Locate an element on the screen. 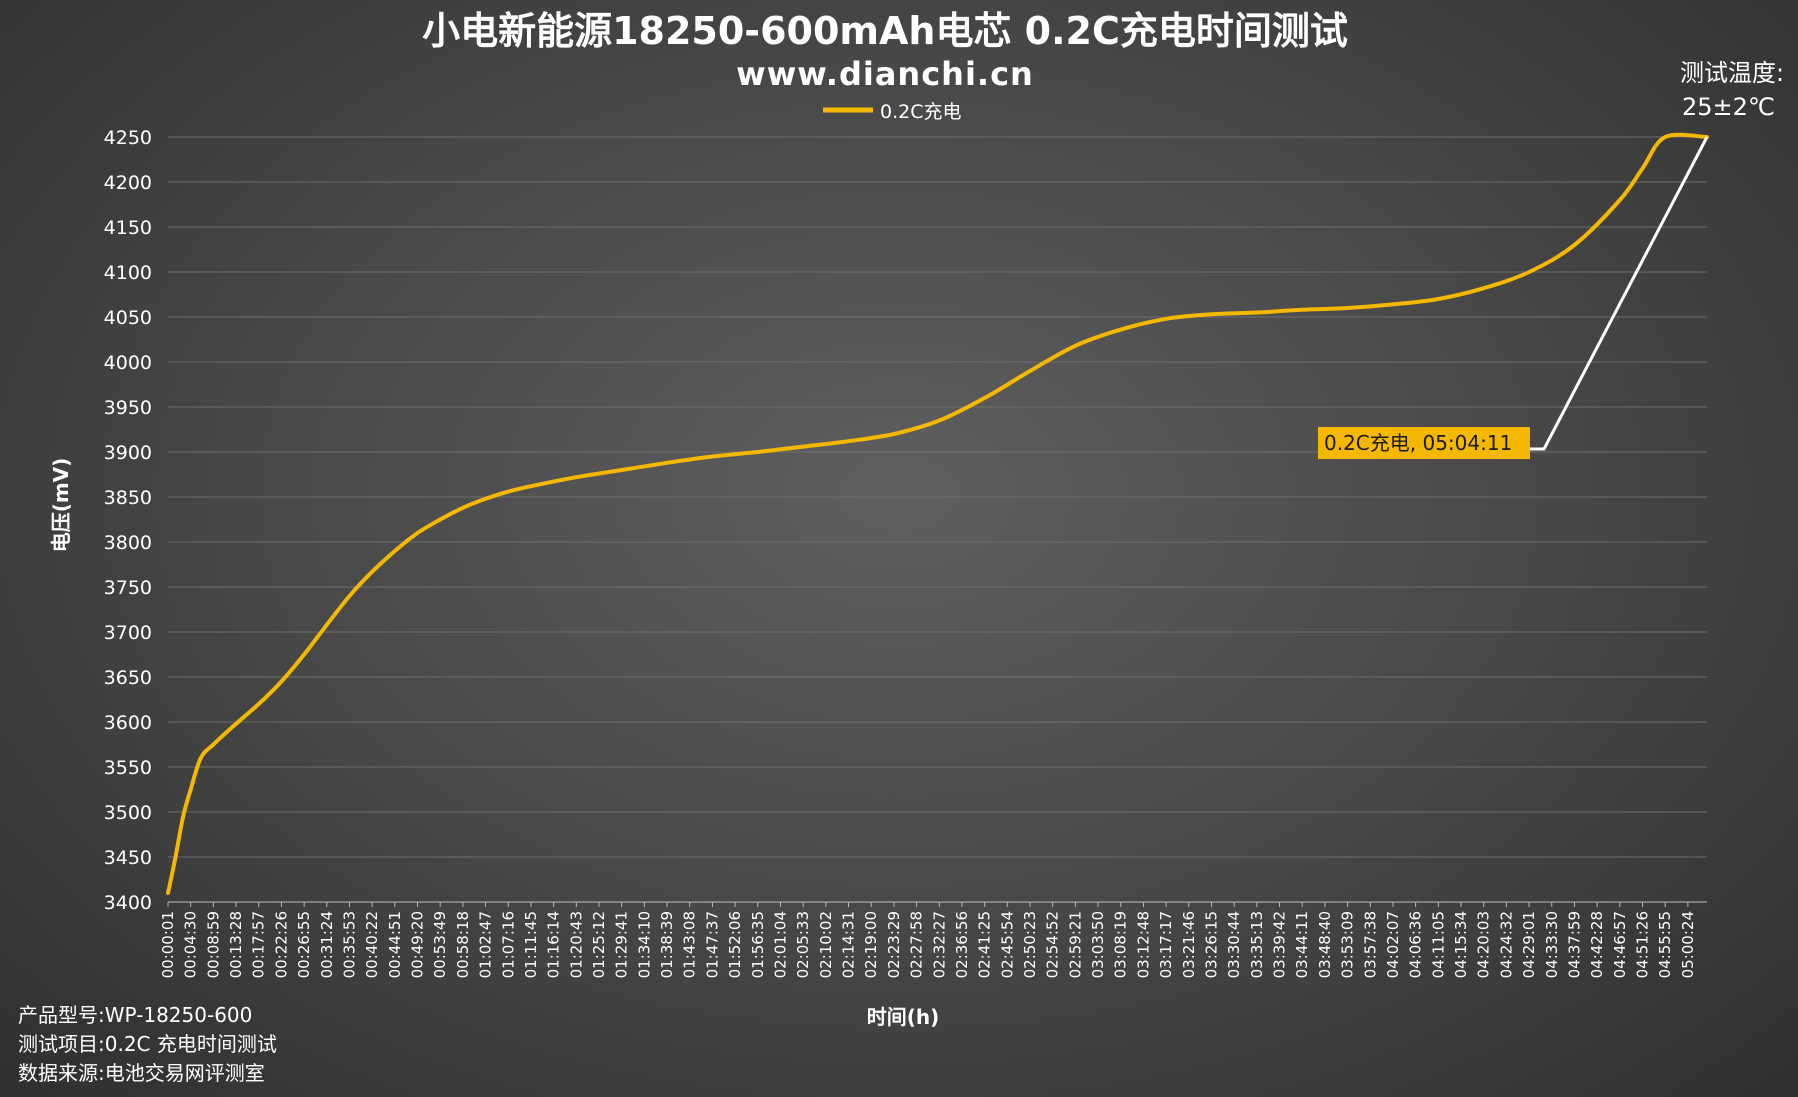 The height and width of the screenshot is (1097, 1798). x-tick-label: 01:07:16 is located at coordinates (508, 944).